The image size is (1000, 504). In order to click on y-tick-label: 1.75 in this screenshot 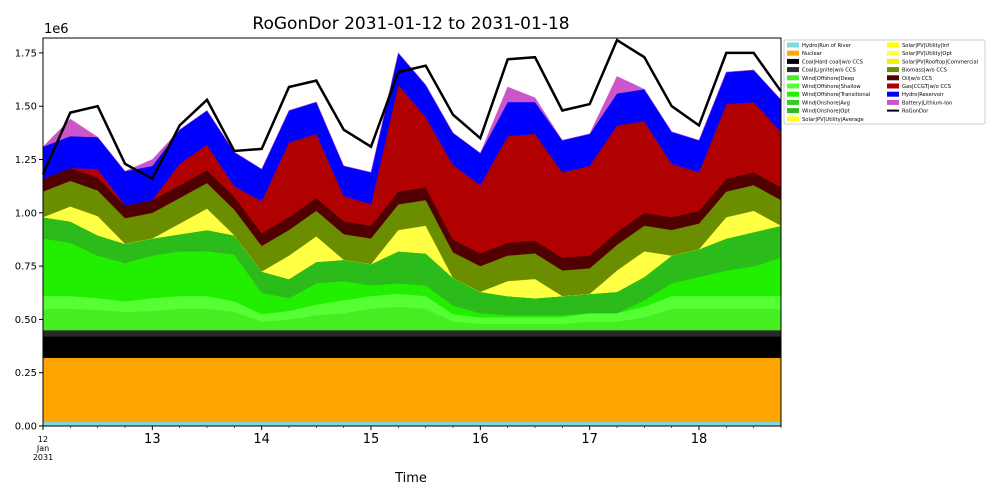, I will do `click(26, 53)`.